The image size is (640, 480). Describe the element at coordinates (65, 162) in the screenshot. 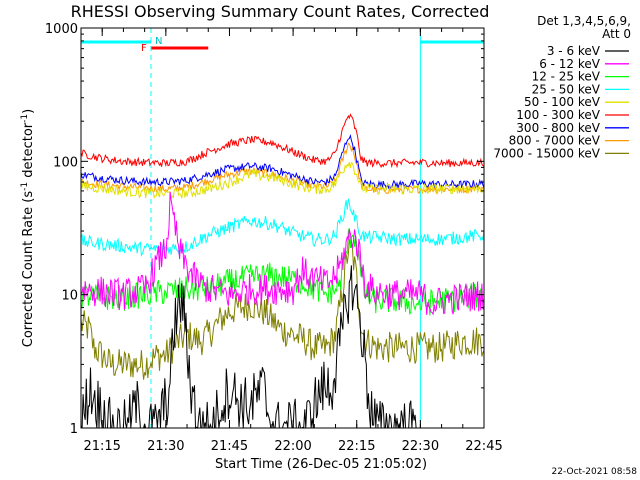

I see `y-tick-label-2: 100` at that location.